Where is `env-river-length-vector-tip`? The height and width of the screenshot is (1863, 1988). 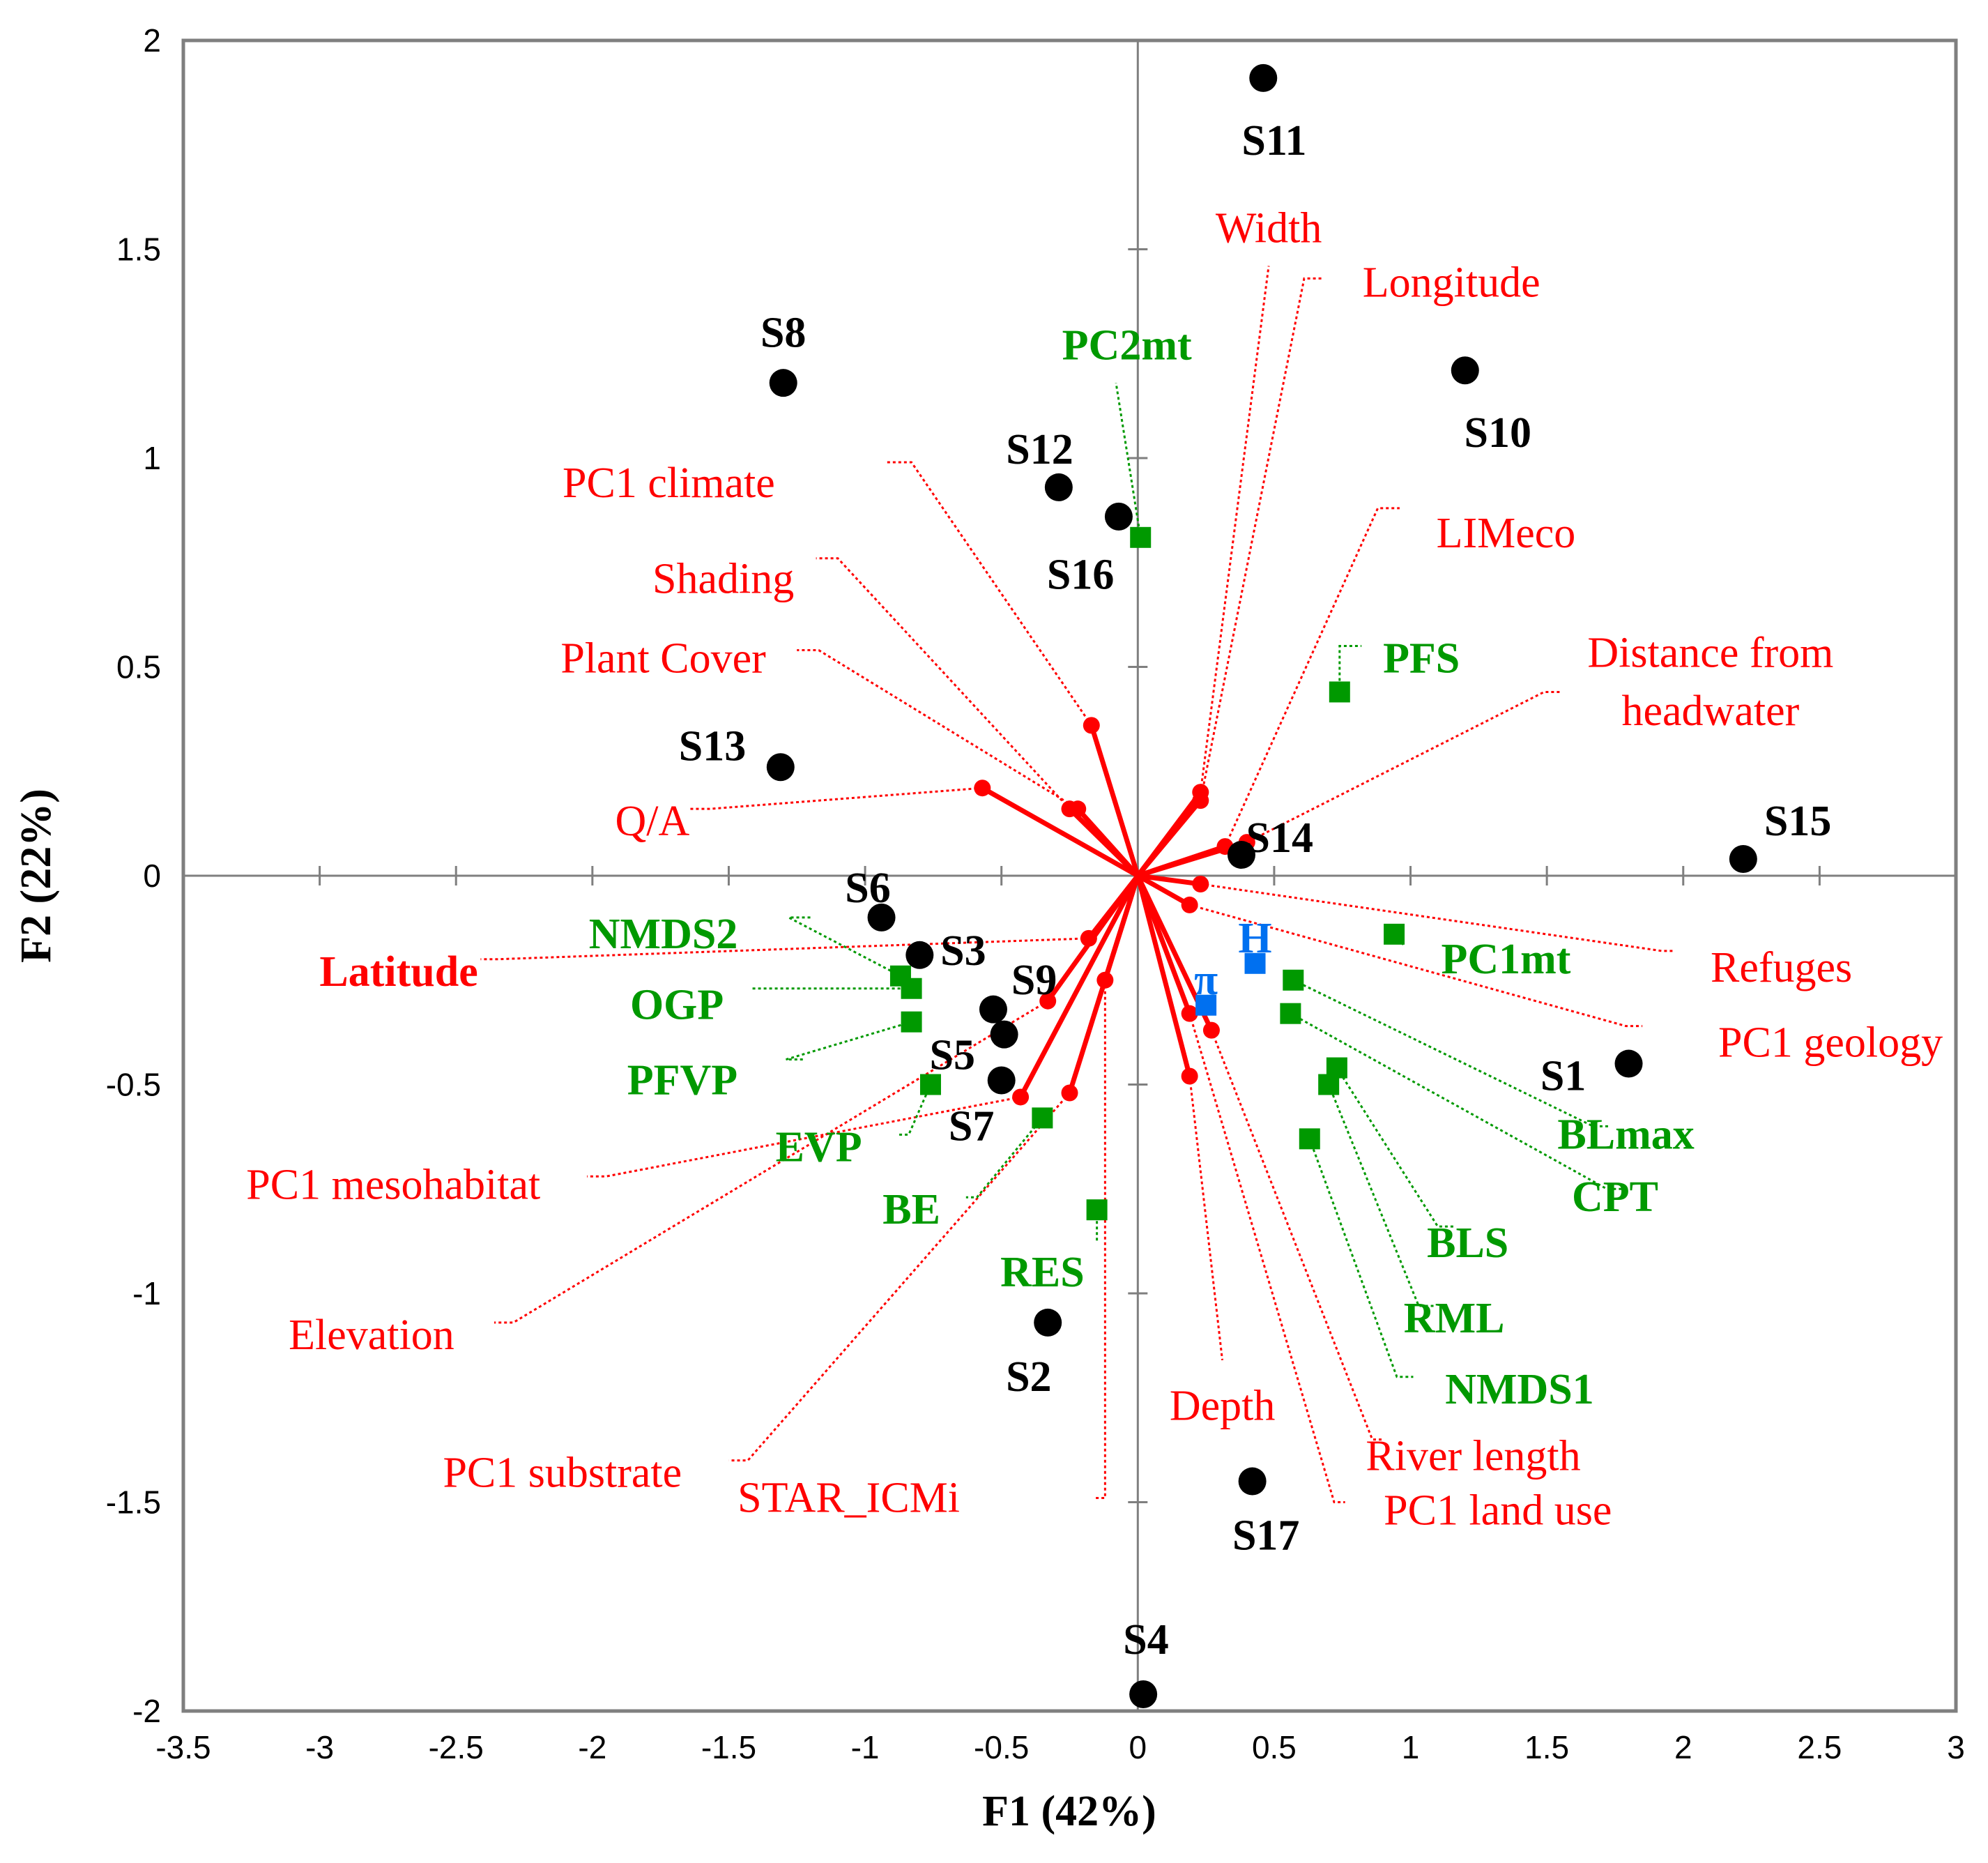 env-river-length-vector-tip is located at coordinates (1211, 1030).